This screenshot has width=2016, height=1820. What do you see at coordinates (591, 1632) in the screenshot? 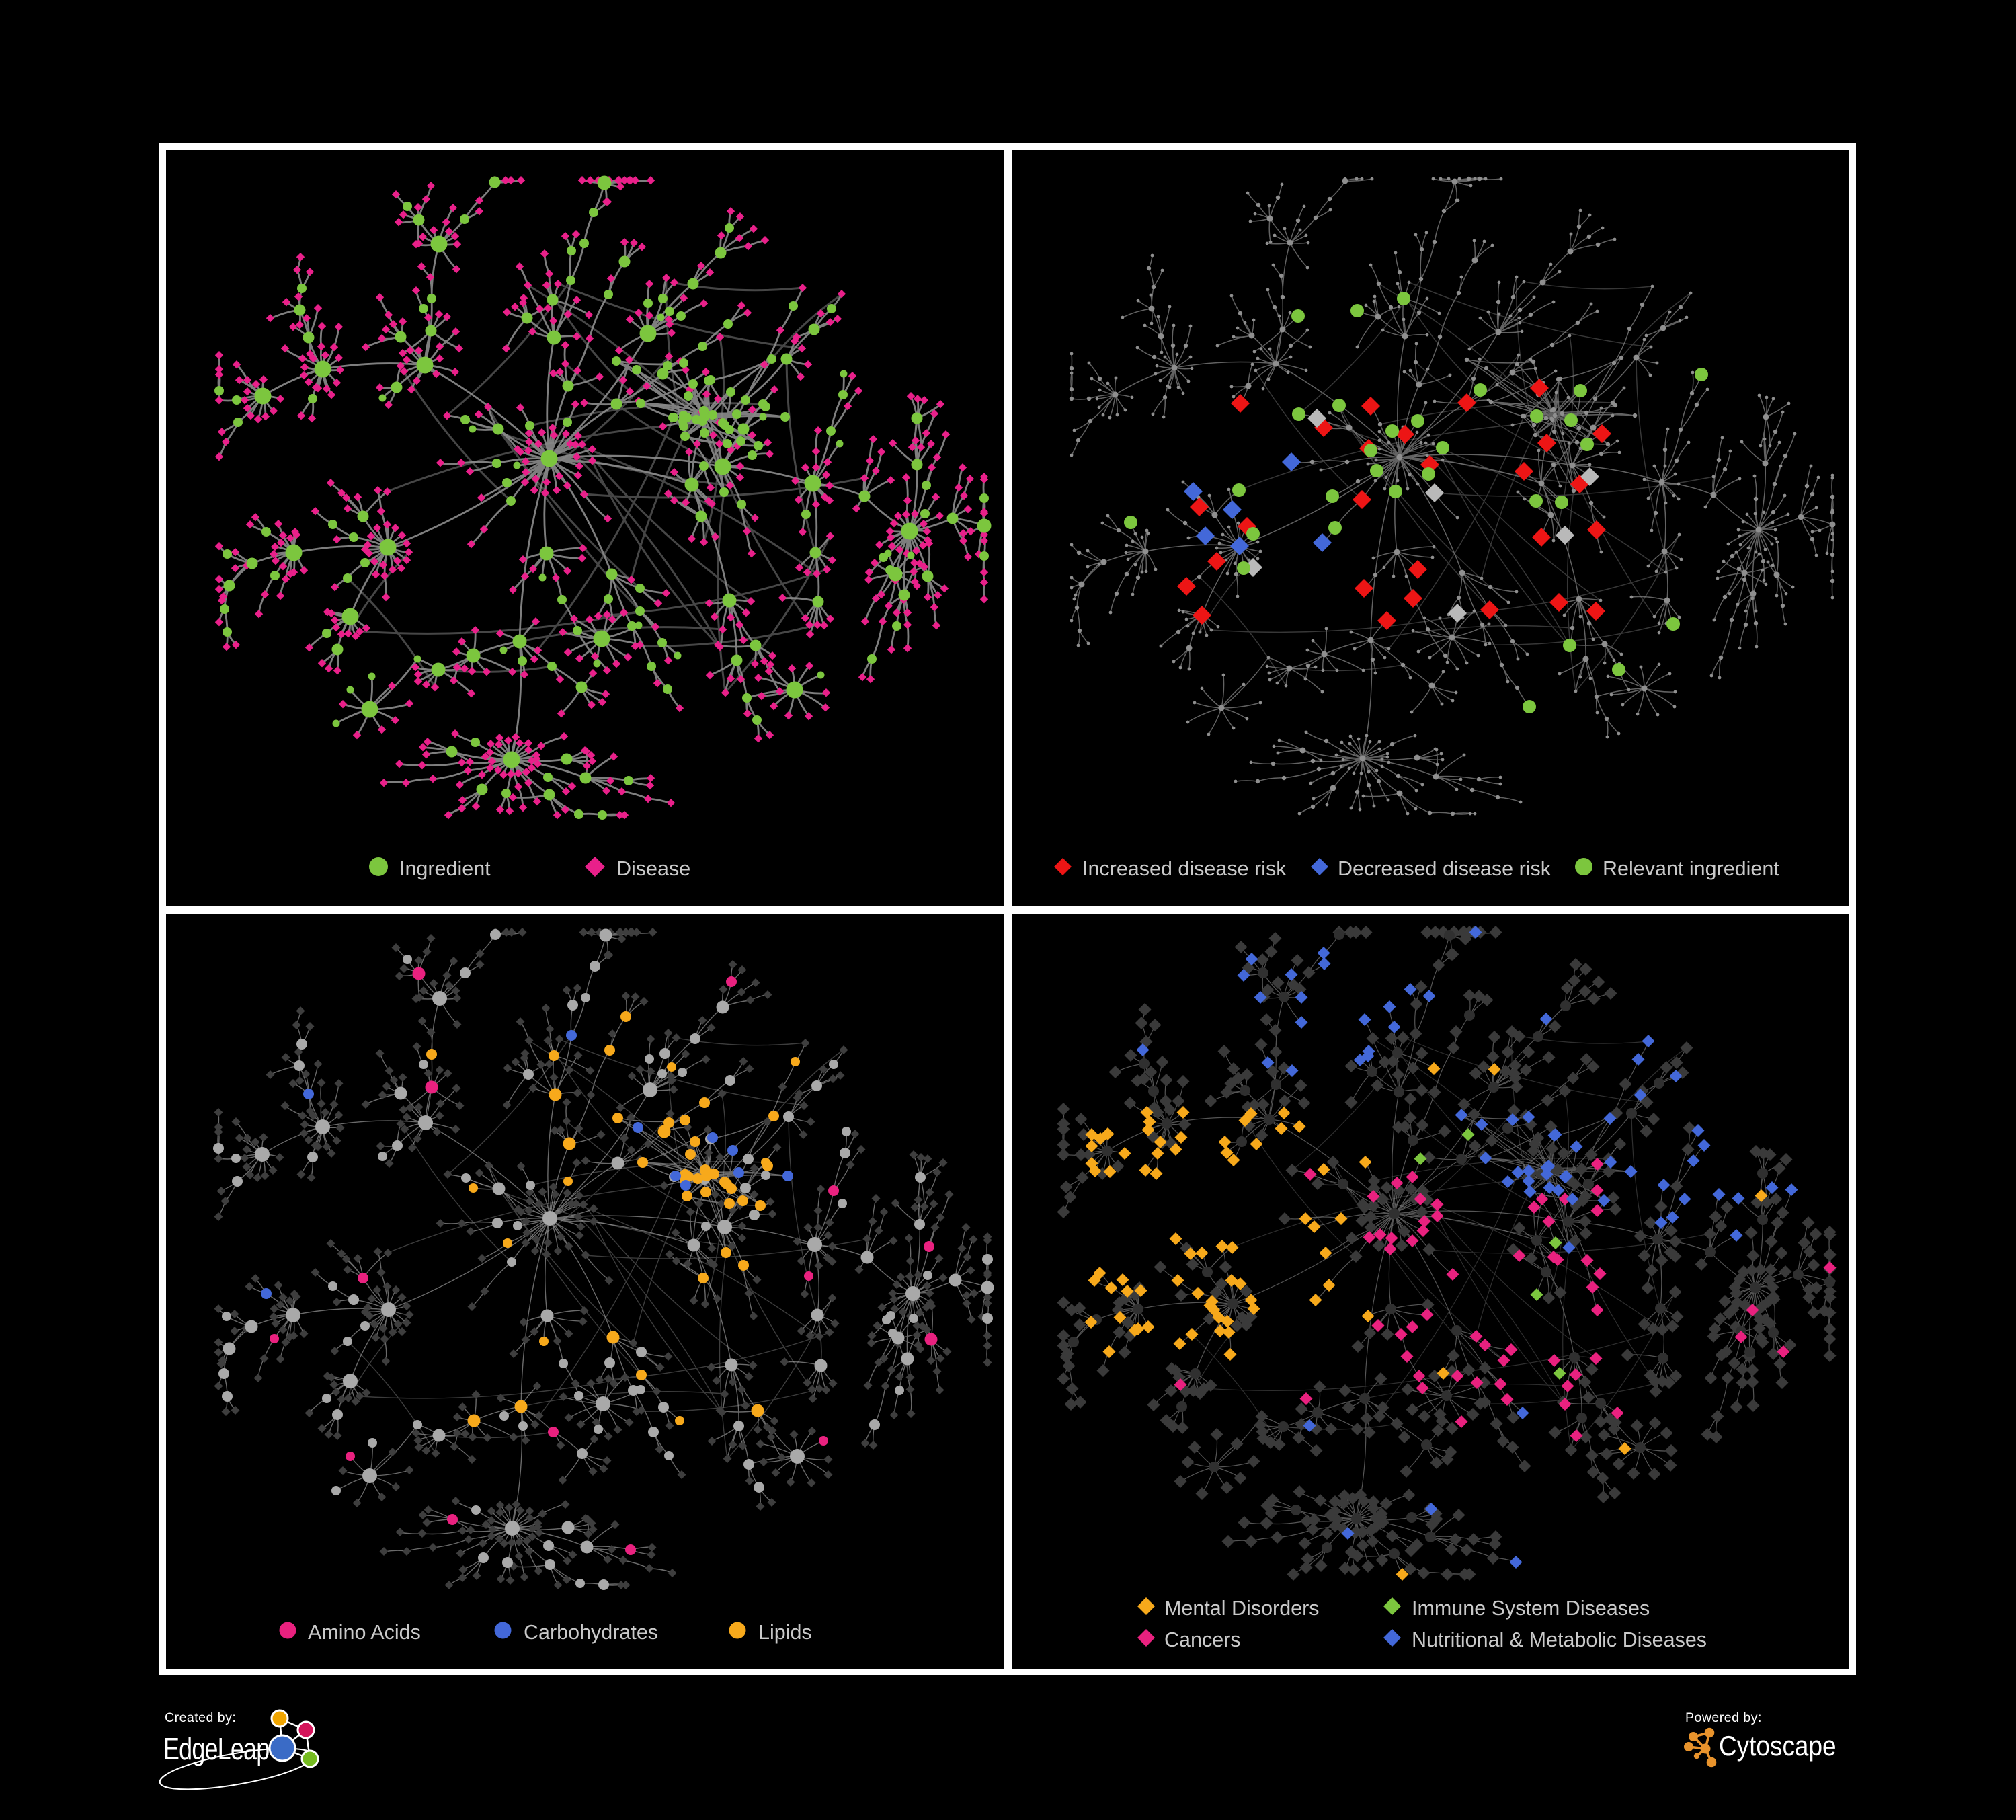
I see `svg-text: Carbohydrates` at bounding box center [591, 1632].